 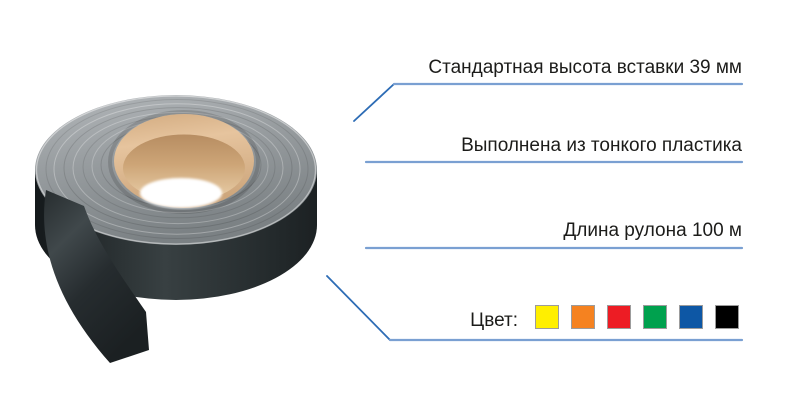 I want to click on color-swatch-red, so click(x=619, y=317).